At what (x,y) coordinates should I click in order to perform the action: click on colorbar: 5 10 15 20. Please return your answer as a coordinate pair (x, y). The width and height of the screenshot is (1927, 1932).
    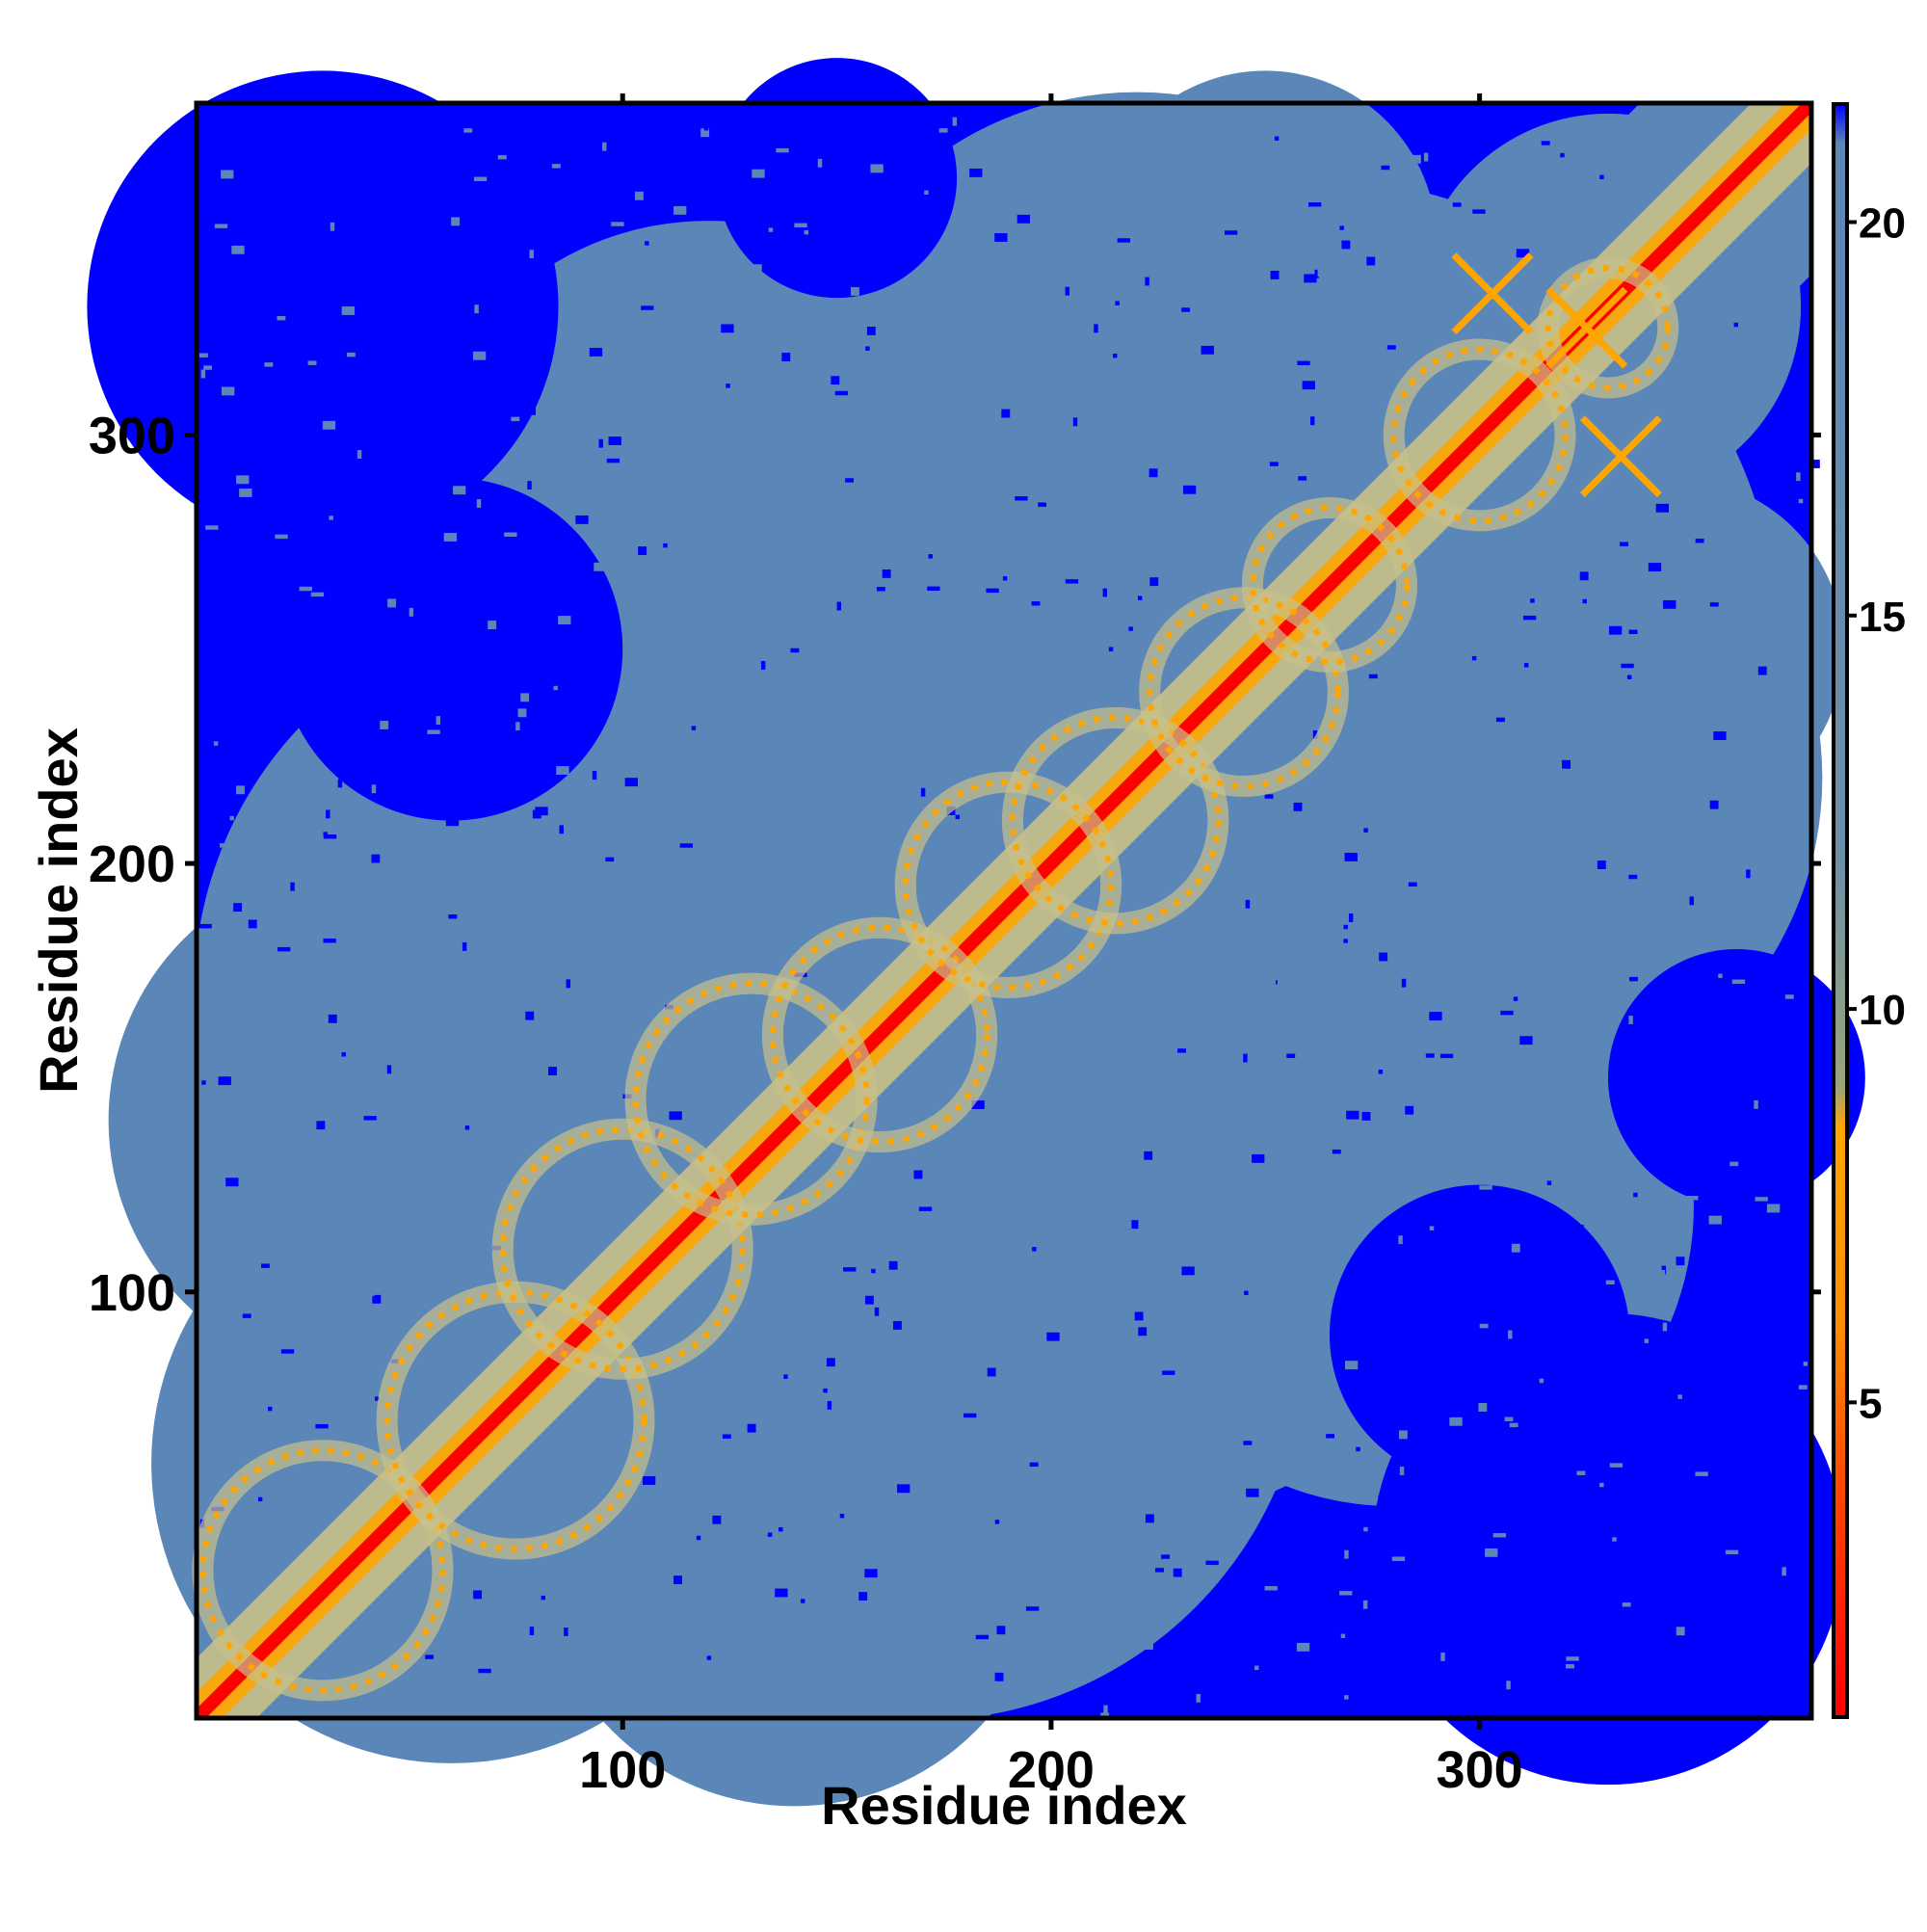
    Looking at the image, I should click on (1869, 910).